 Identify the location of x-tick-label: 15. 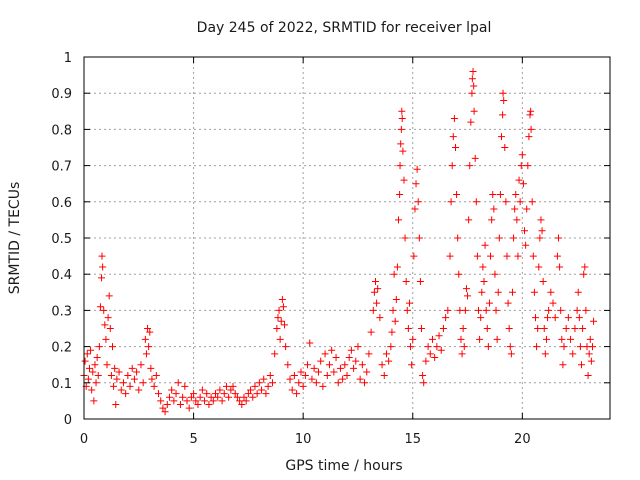
(412, 439).